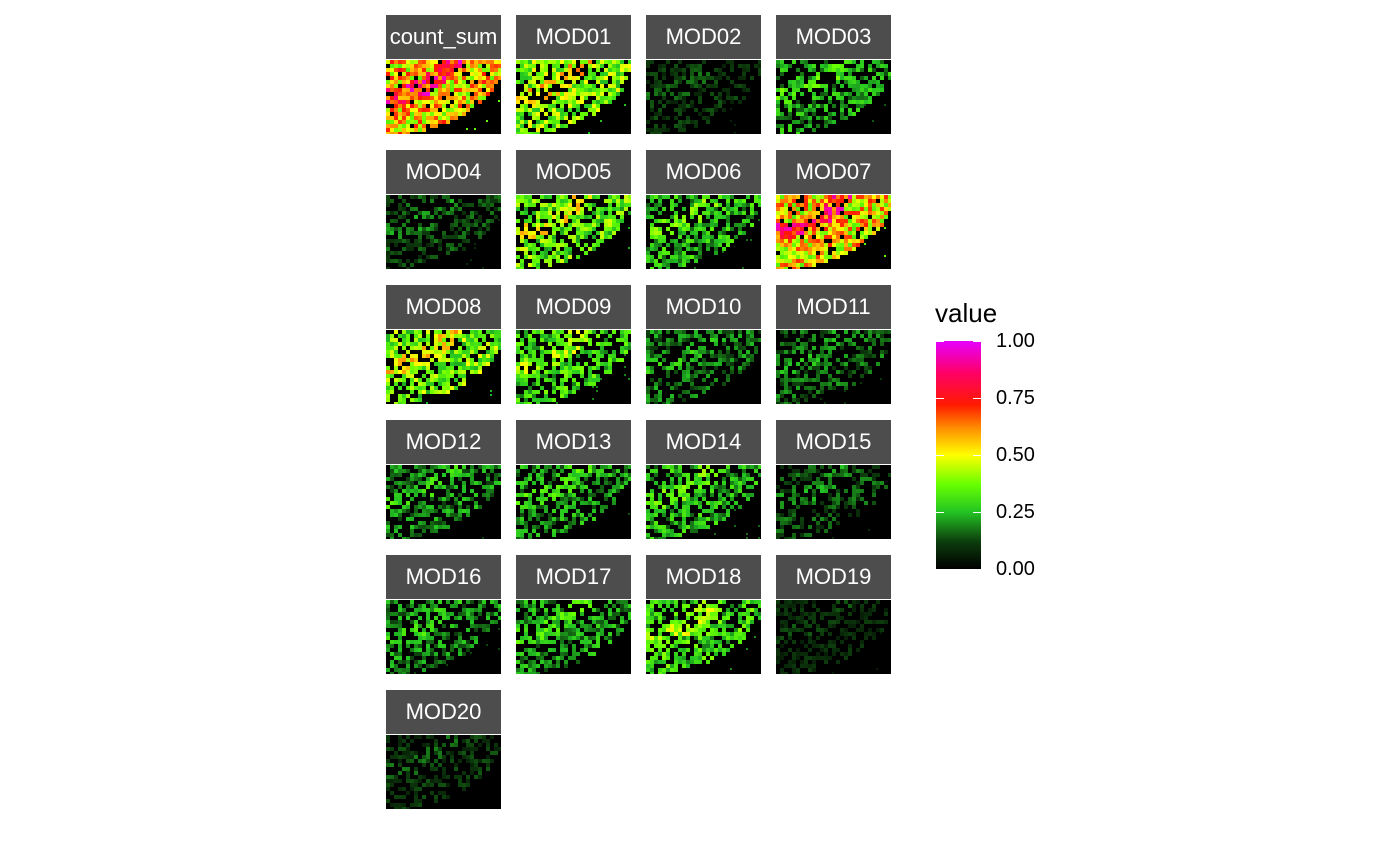 This screenshot has height=865, width=1400. What do you see at coordinates (833, 442) in the screenshot?
I see `facet-strip-label: MOD15` at bounding box center [833, 442].